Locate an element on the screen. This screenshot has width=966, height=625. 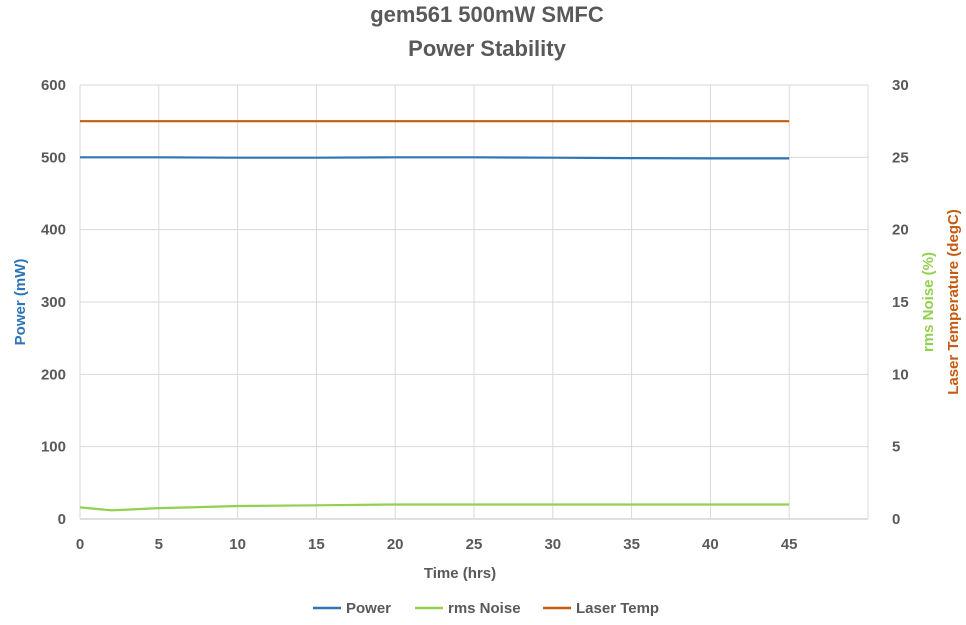
y2-tick-label: 10 is located at coordinates (900, 374).